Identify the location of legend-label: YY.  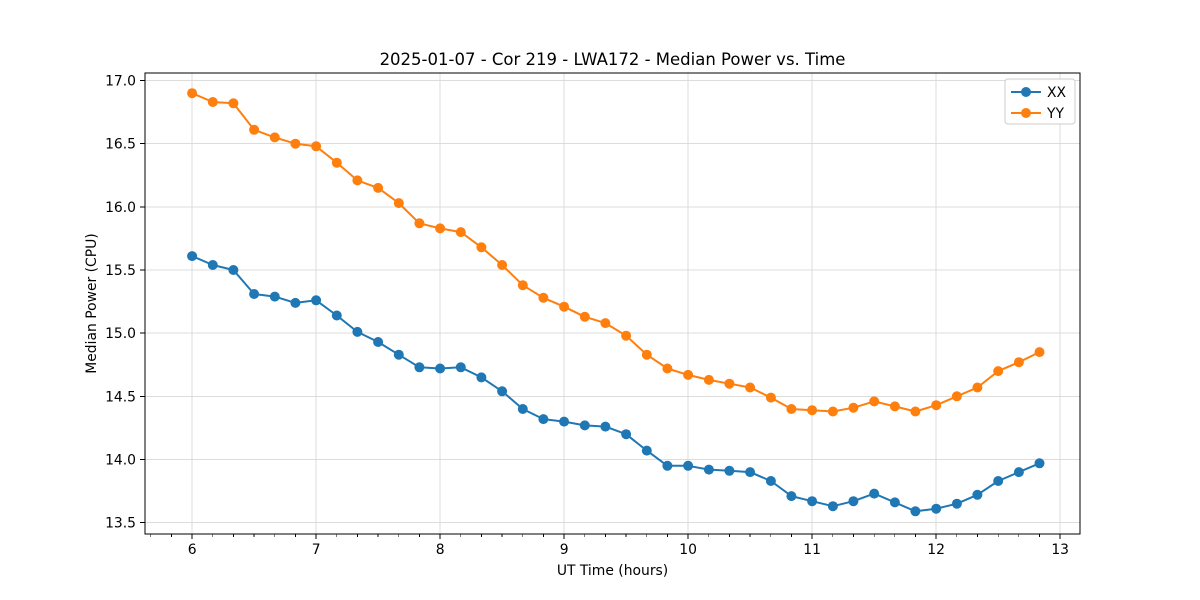
(1055, 114).